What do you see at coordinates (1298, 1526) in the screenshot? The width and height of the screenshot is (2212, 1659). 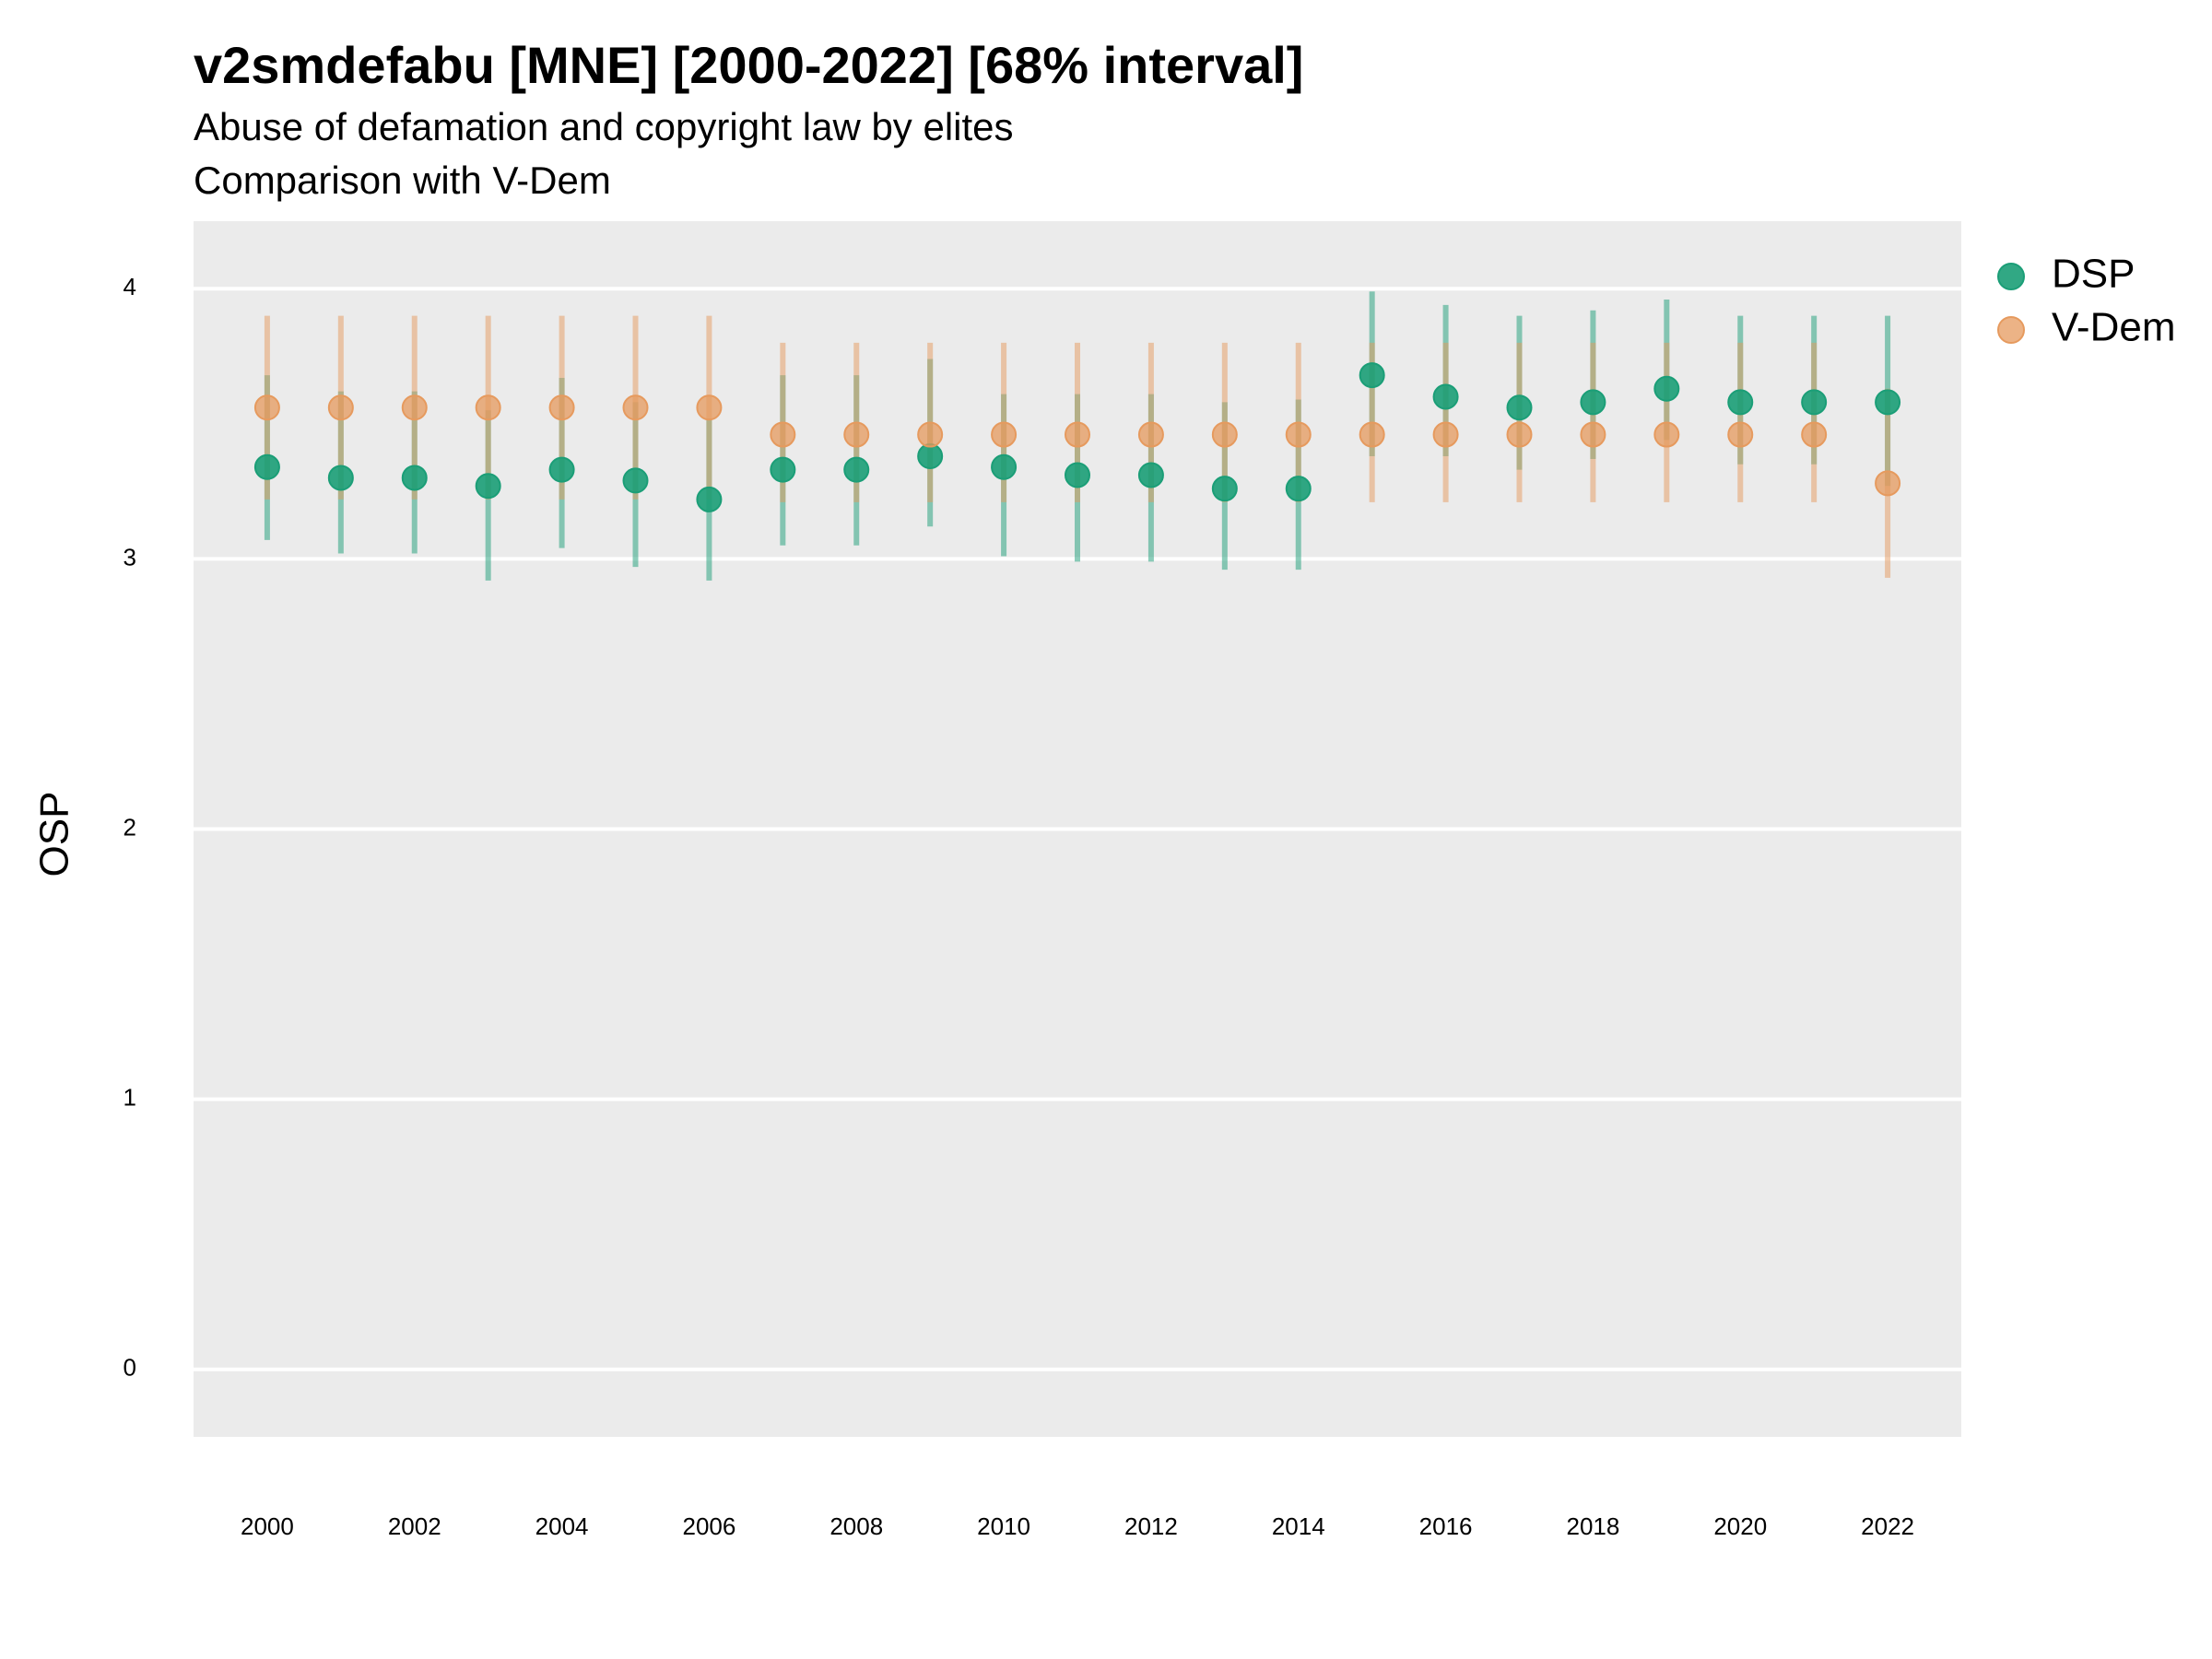 I see `x-tick-label: 2014` at bounding box center [1298, 1526].